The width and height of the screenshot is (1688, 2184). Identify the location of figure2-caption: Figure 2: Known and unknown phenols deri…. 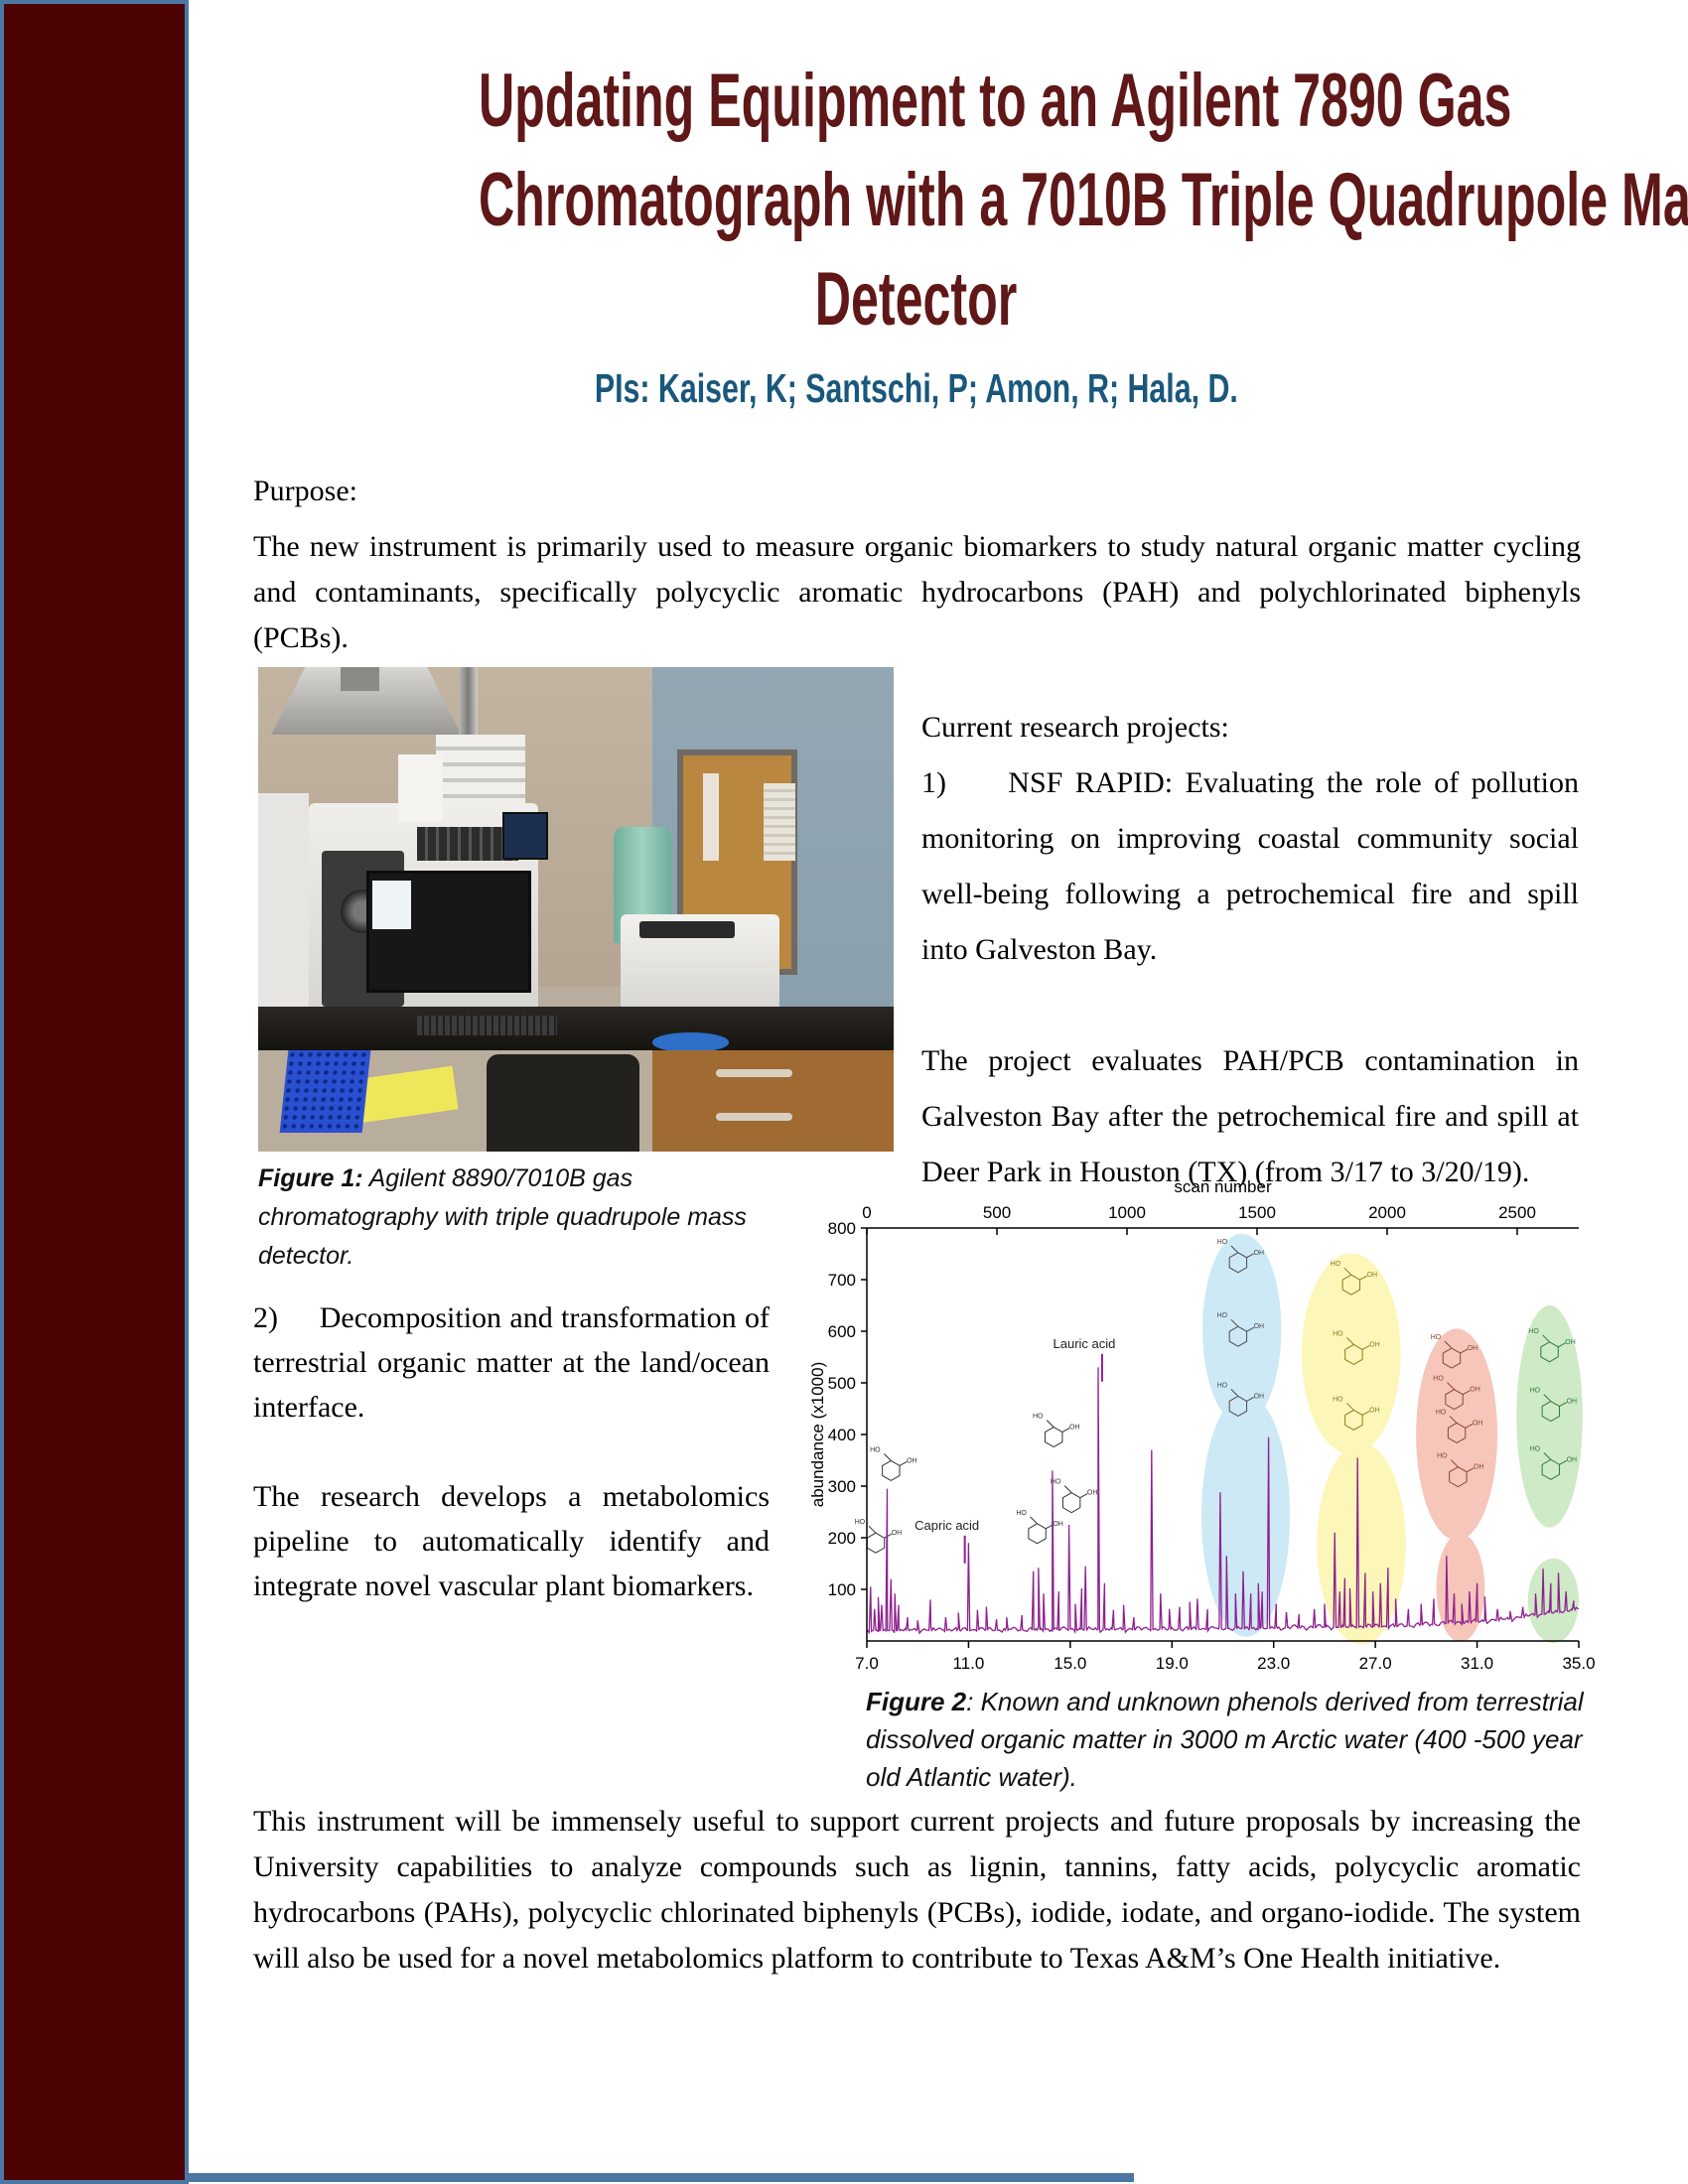
(1236, 1739).